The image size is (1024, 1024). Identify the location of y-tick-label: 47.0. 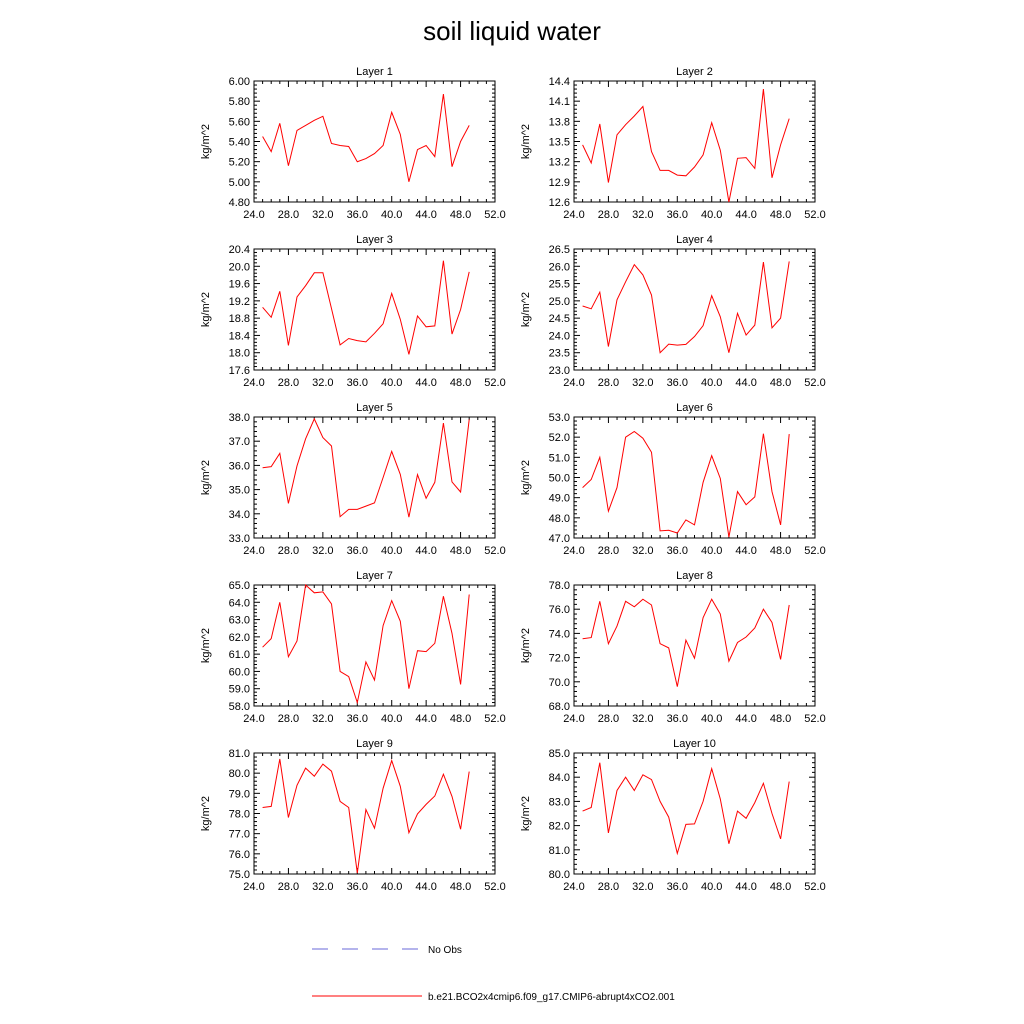
(559, 539).